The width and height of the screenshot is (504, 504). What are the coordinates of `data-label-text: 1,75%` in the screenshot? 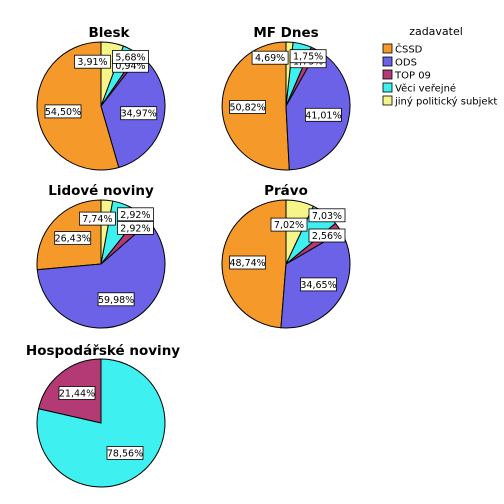 It's located at (308, 57).